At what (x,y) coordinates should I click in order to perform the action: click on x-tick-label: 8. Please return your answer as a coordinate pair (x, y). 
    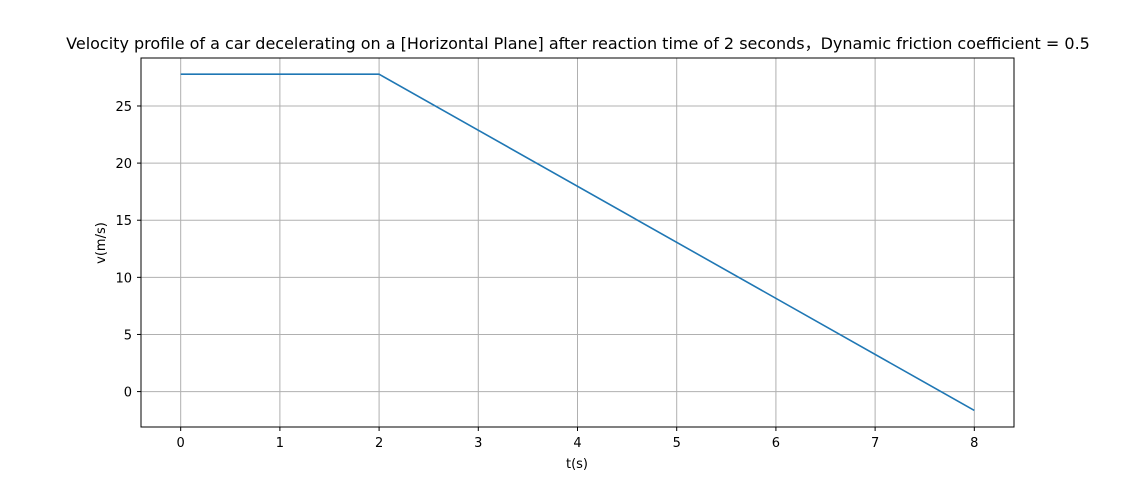
    Looking at the image, I should click on (974, 443).